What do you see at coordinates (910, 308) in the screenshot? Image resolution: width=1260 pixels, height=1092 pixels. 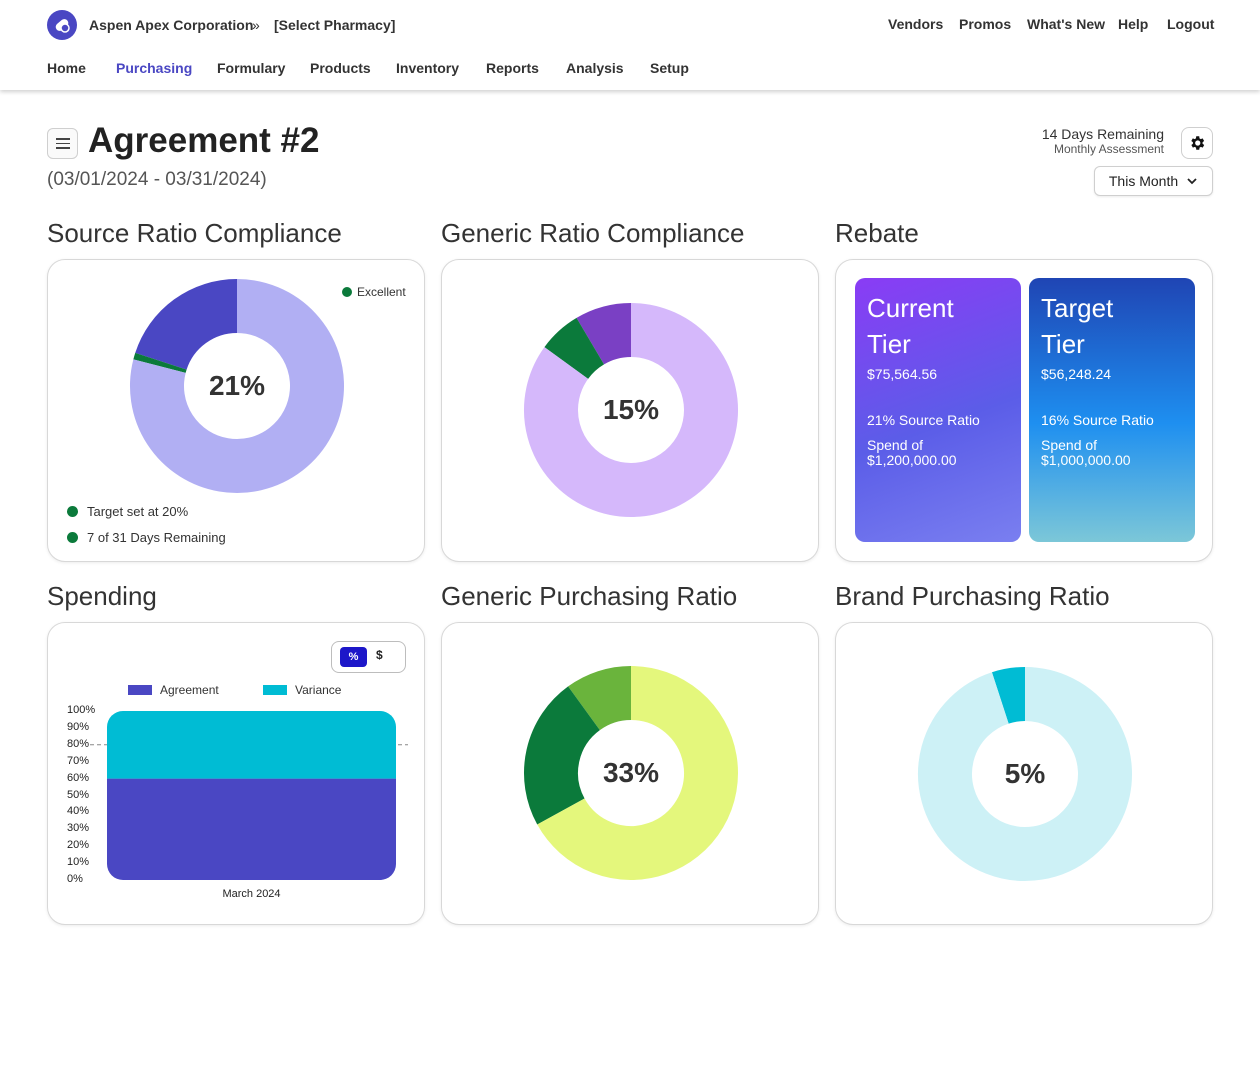 I see `current-tier-title-1: Current` at bounding box center [910, 308].